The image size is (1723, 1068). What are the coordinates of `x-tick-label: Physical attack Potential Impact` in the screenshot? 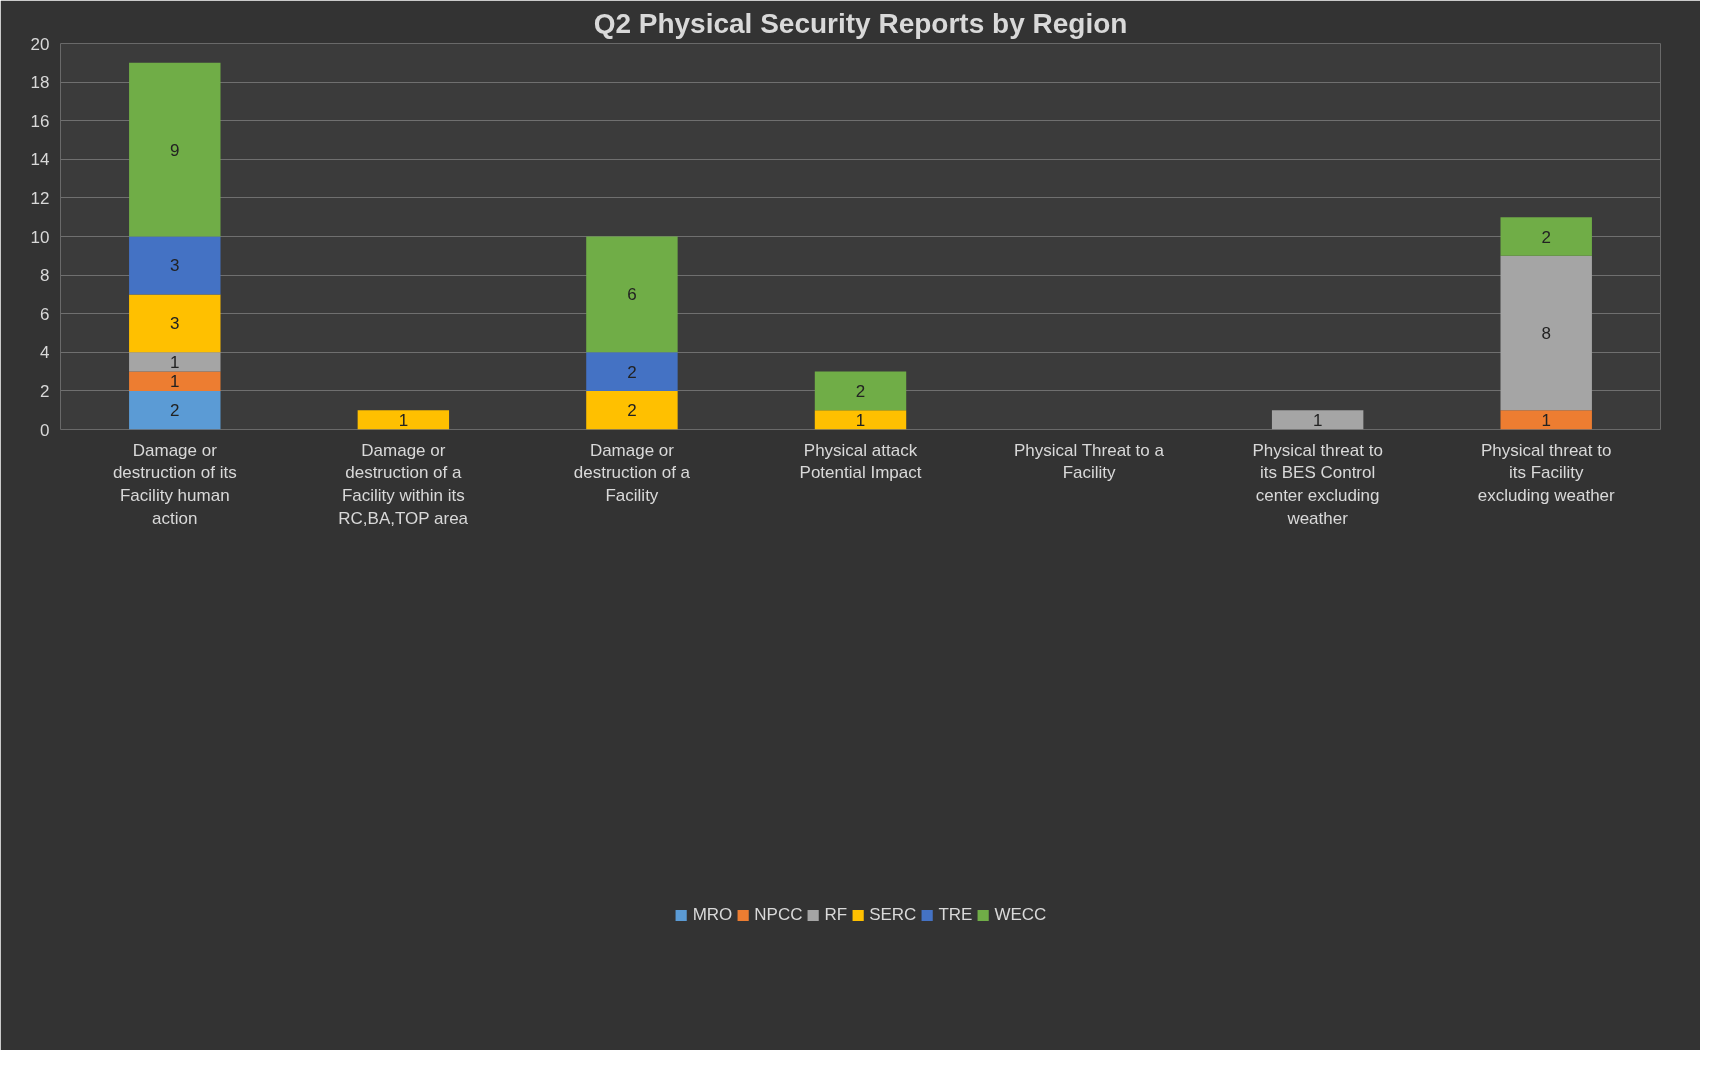 It's located at (860, 461).